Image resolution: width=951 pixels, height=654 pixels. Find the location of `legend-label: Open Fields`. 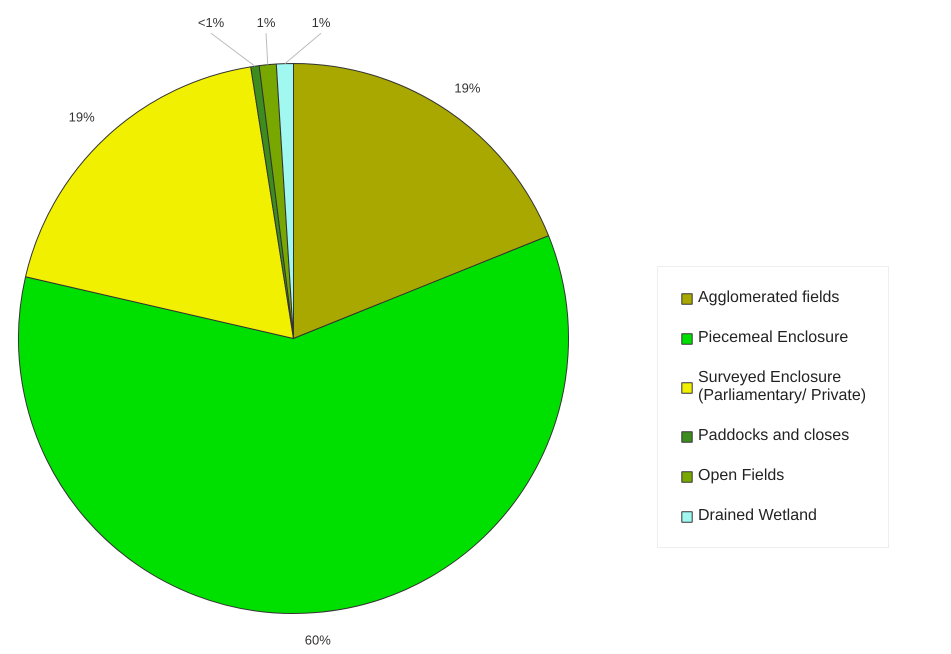

legend-label: Open Fields is located at coordinates (741, 476).